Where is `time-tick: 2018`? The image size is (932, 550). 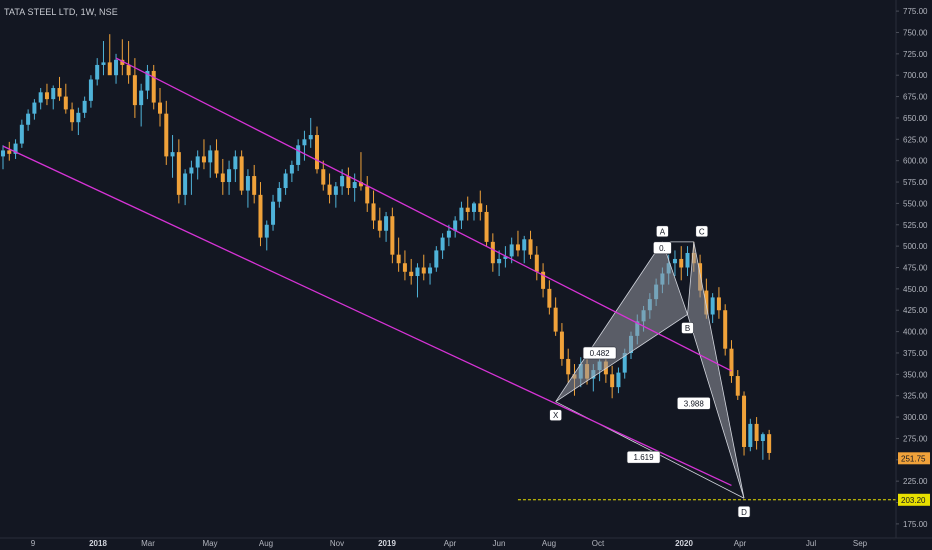
time-tick: 2018 is located at coordinates (98, 543).